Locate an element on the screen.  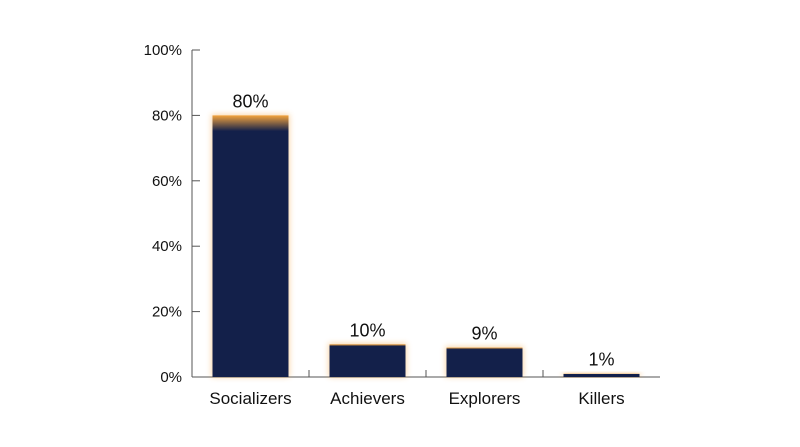
category-label-killers: Killers is located at coordinates (601, 398).